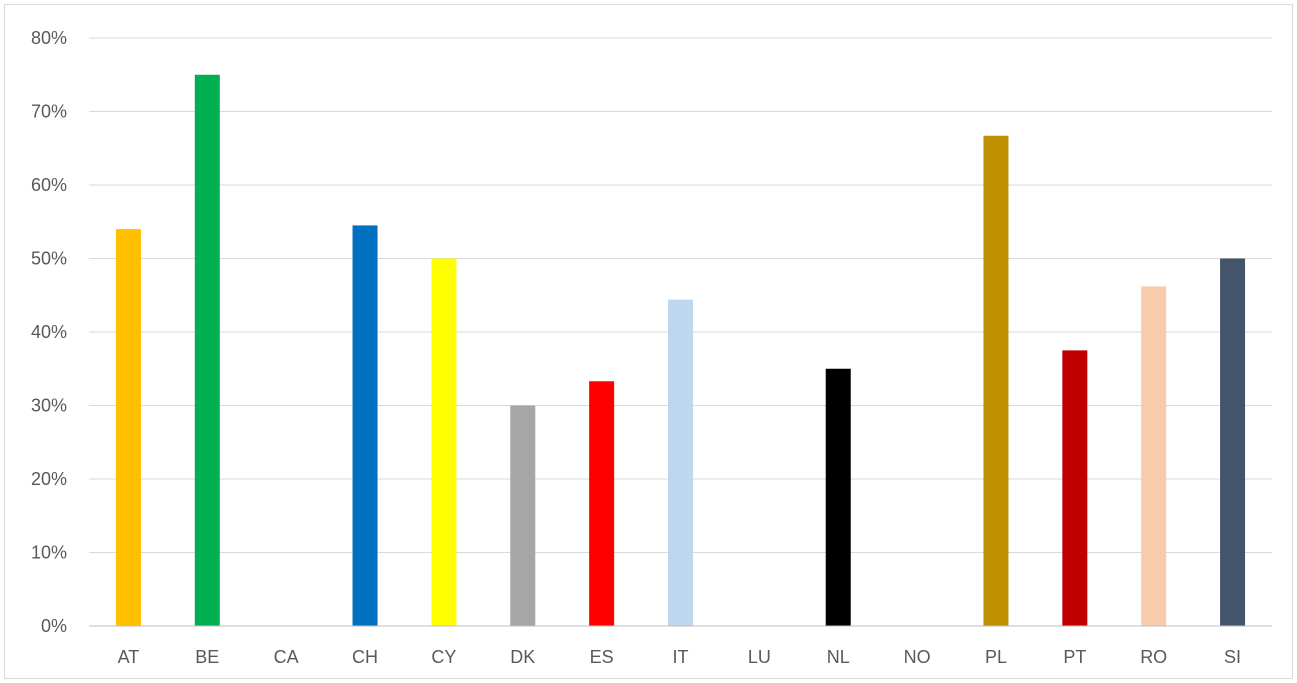  I want to click on bar-at, so click(128, 427).